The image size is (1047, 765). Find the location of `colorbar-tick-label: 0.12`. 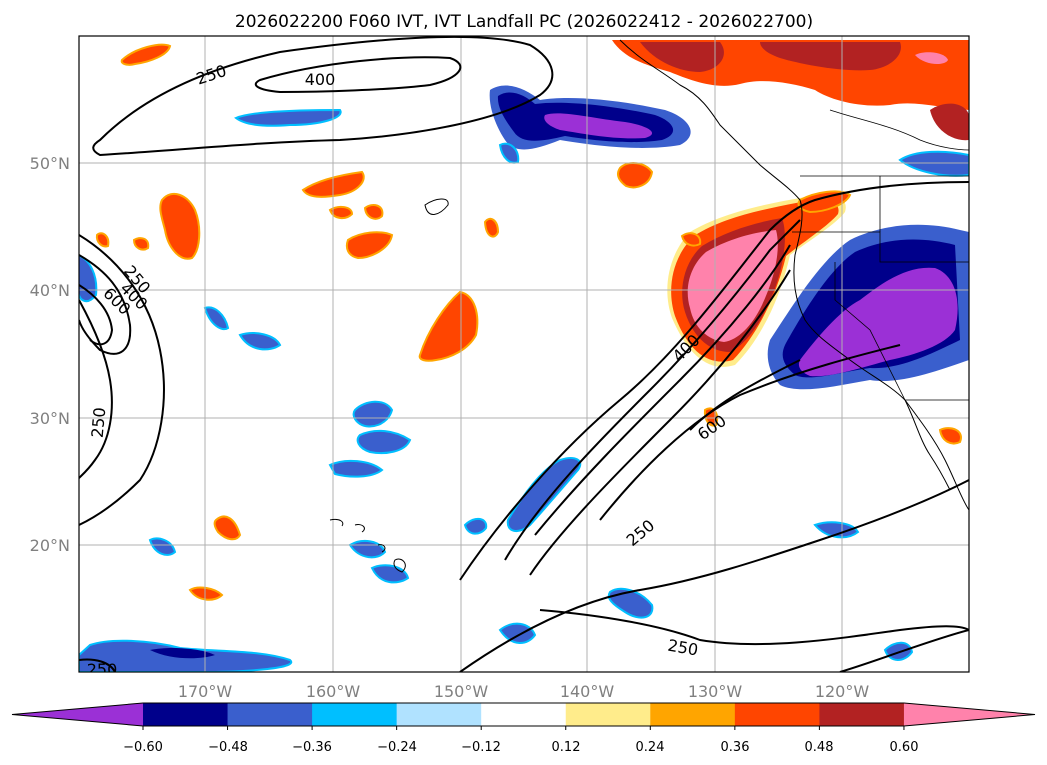

colorbar-tick-label: 0.12 is located at coordinates (566, 747).